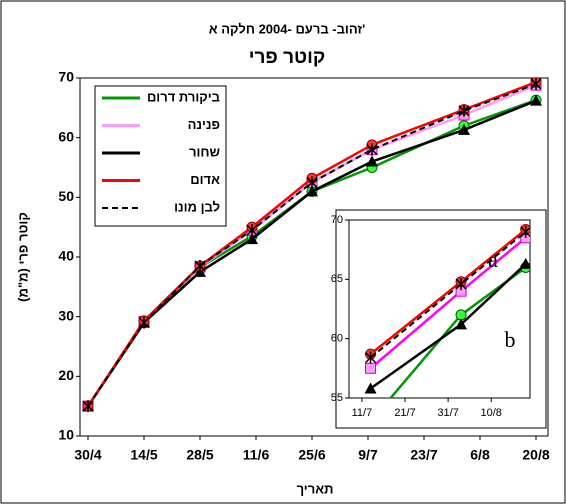 Image resolution: width=566 pixels, height=504 pixels. I want to click on legend-label: פנינה, so click(204, 124).